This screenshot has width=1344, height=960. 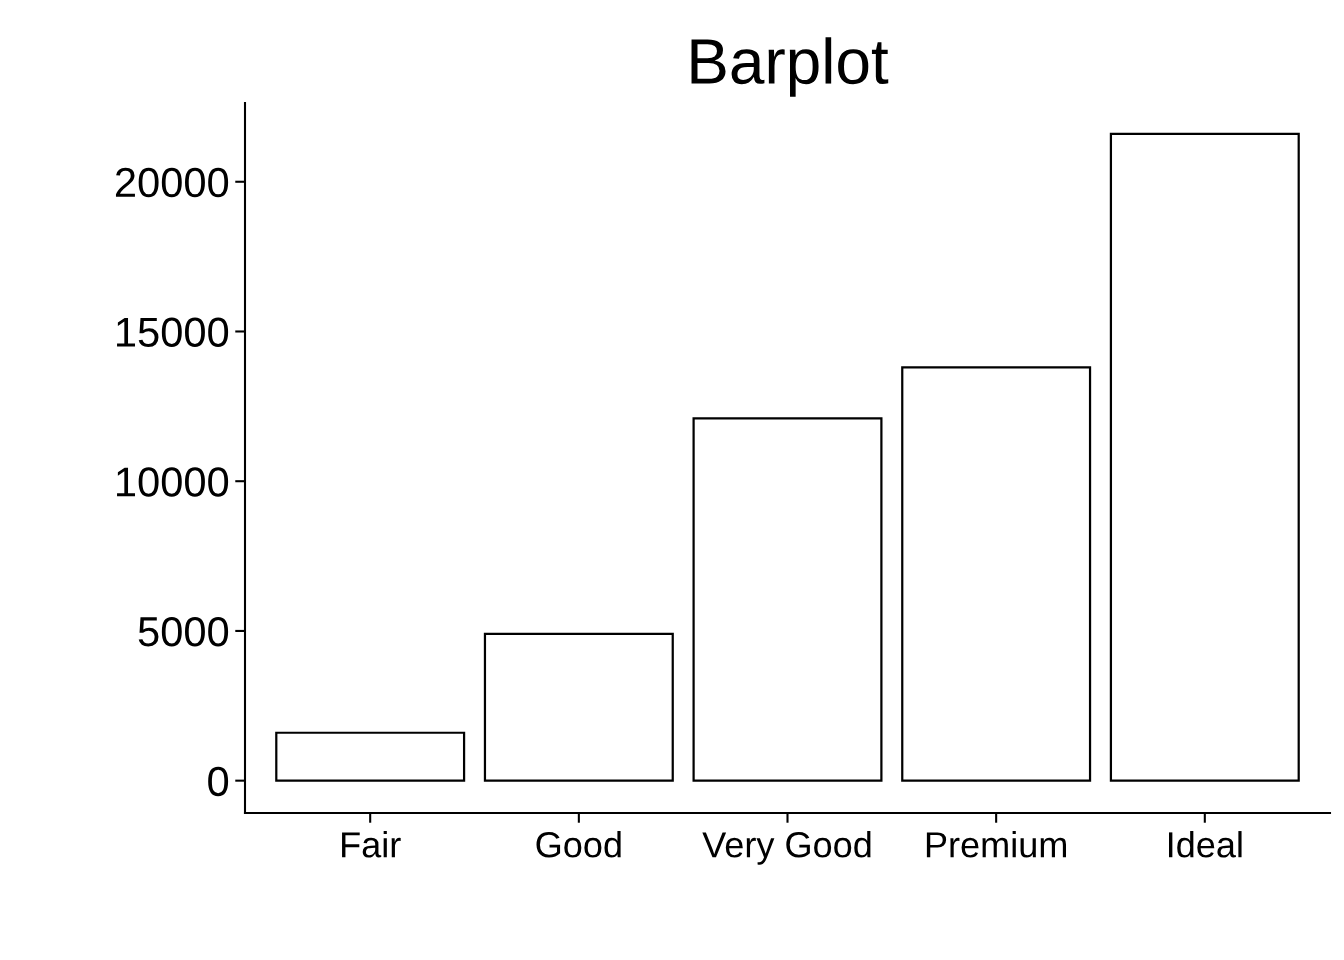 I want to click on y-tick-label: 10000, so click(x=173, y=482).